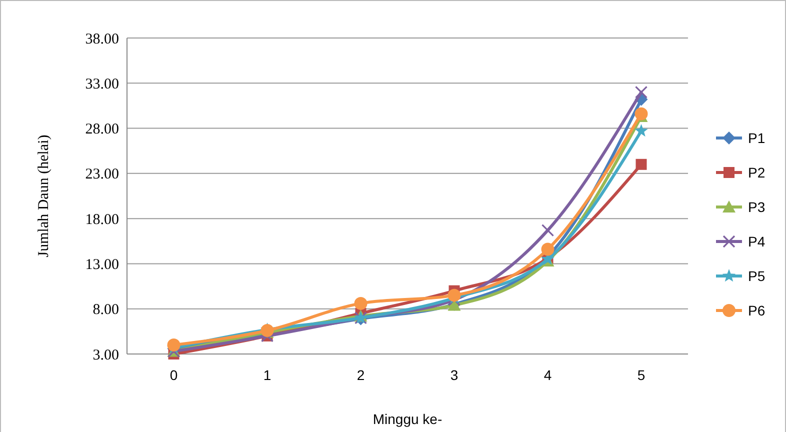  What do you see at coordinates (102, 220) in the screenshot?
I see `y-tick-label: 18.00` at bounding box center [102, 220].